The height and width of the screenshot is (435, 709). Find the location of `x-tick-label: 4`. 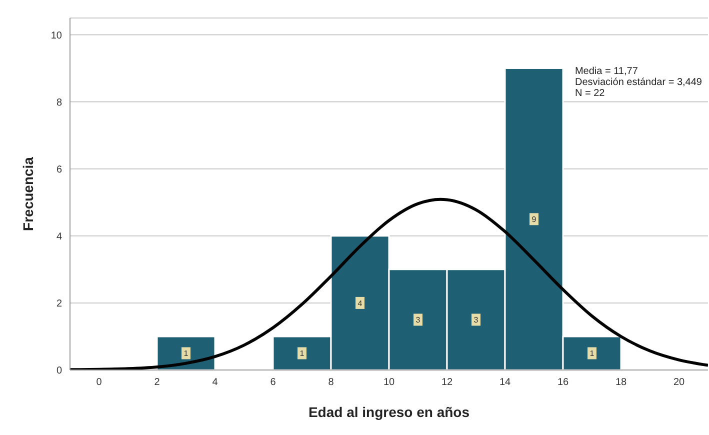

x-tick-label: 4 is located at coordinates (215, 382).